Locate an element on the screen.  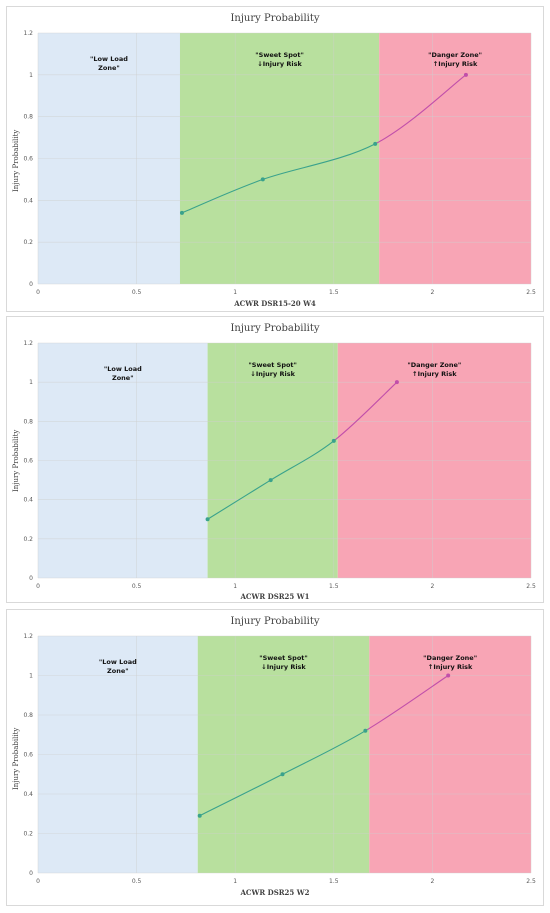
x-axis-label: ACWR DSR15-20 W4 is located at coordinates (275, 303).